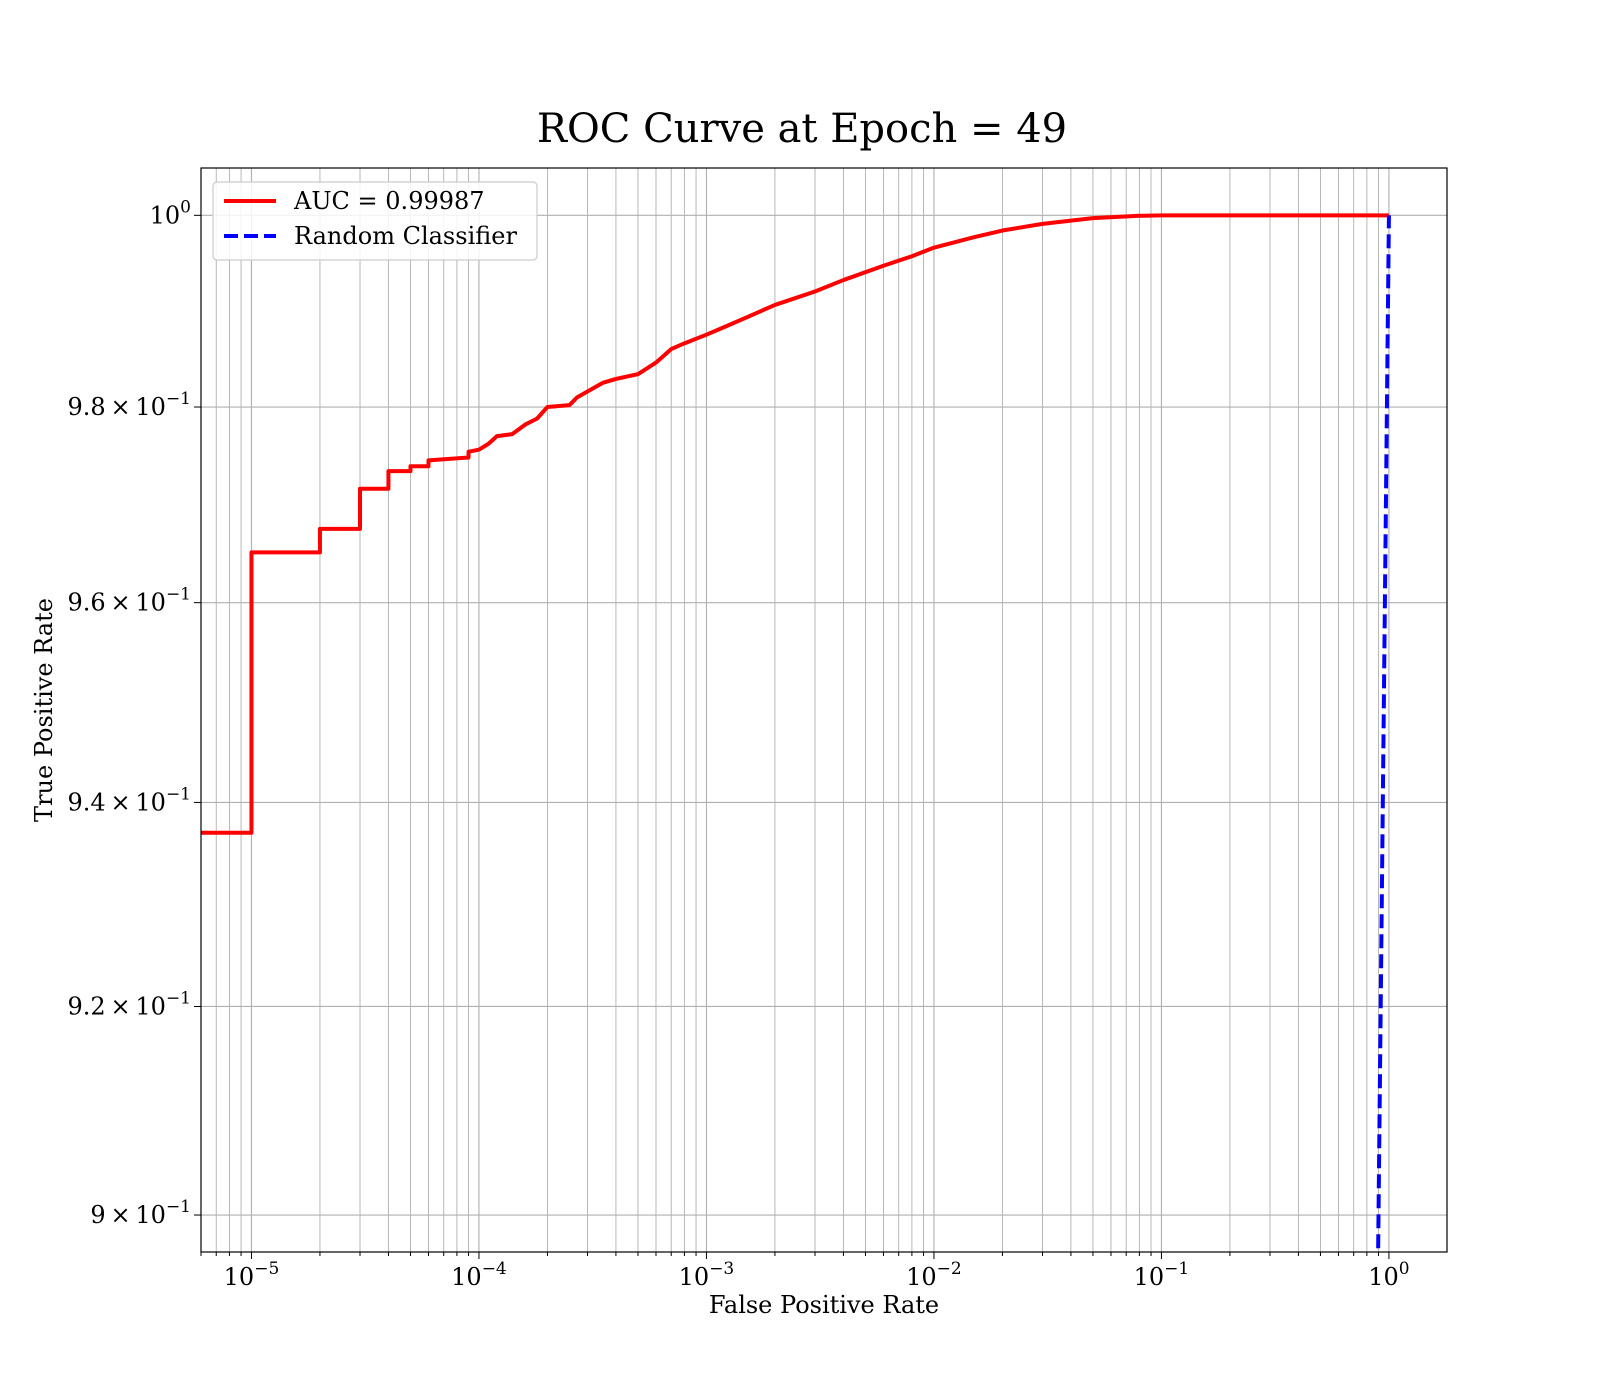 The height and width of the screenshot is (1400, 1600). I want to click on x-tick-label: 10⁻⁵, so click(252, 1275).